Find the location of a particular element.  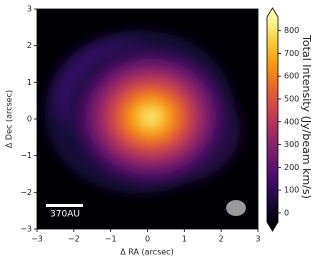

colorbar-tick-label: 0 is located at coordinates (286, 212).